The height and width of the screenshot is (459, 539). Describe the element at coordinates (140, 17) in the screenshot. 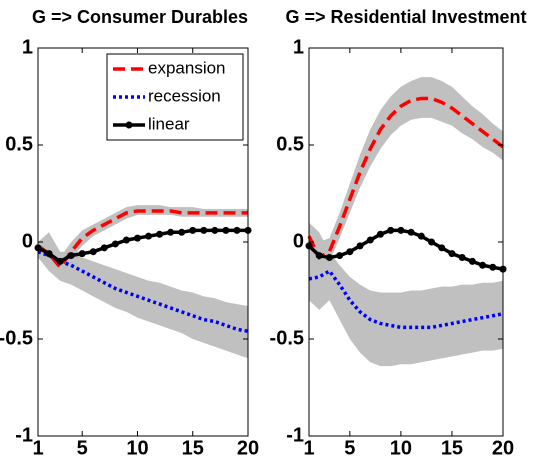

I see `chart-title: G => Consumer Durables` at that location.